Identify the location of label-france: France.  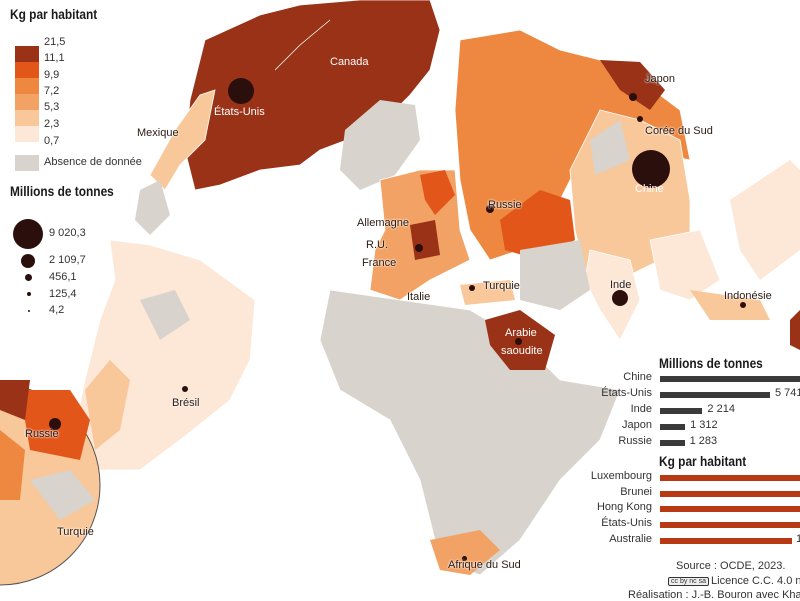
(379, 263).